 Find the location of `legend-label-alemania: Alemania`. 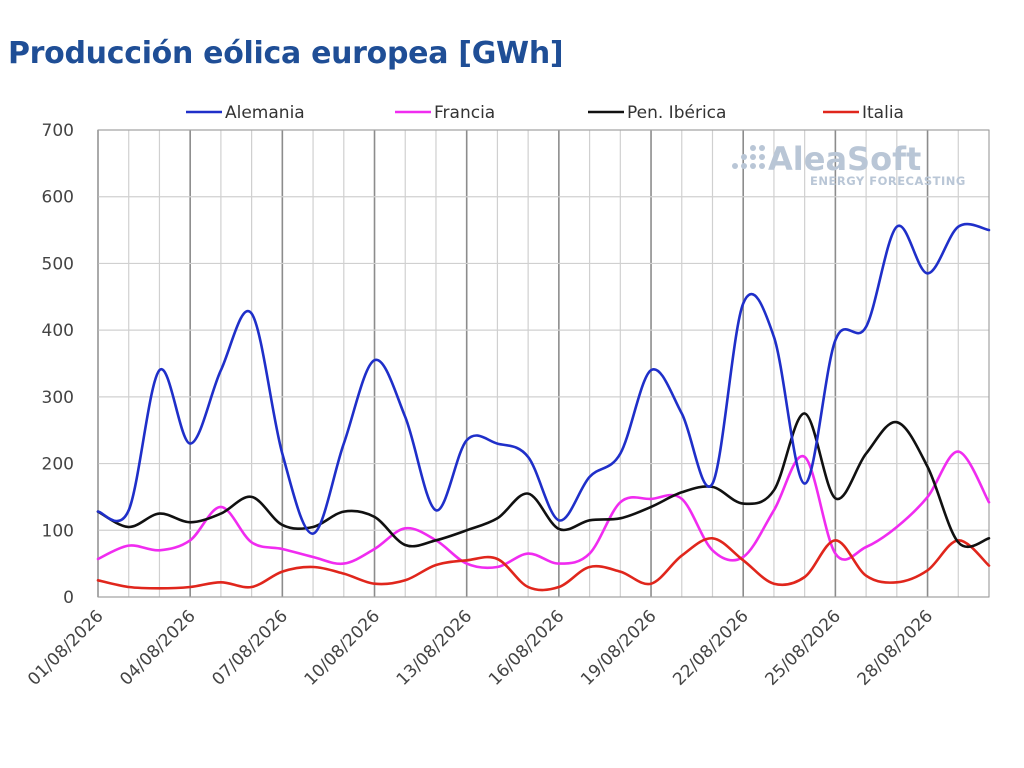

legend-label-alemania: Alemania is located at coordinates (265, 113).